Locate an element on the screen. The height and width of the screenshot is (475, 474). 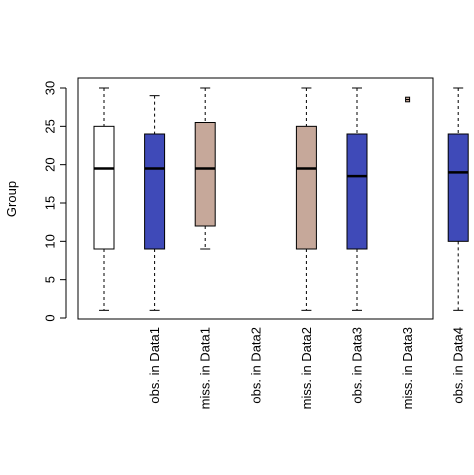
y-tick-label: 25 is located at coordinates (50, 126).